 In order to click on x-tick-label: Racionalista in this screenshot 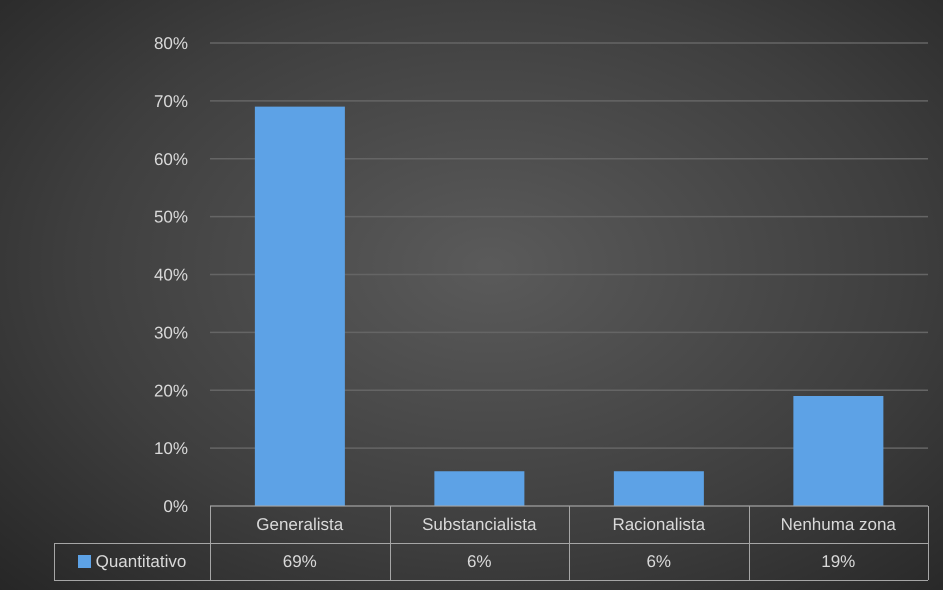, I will do `click(659, 524)`.